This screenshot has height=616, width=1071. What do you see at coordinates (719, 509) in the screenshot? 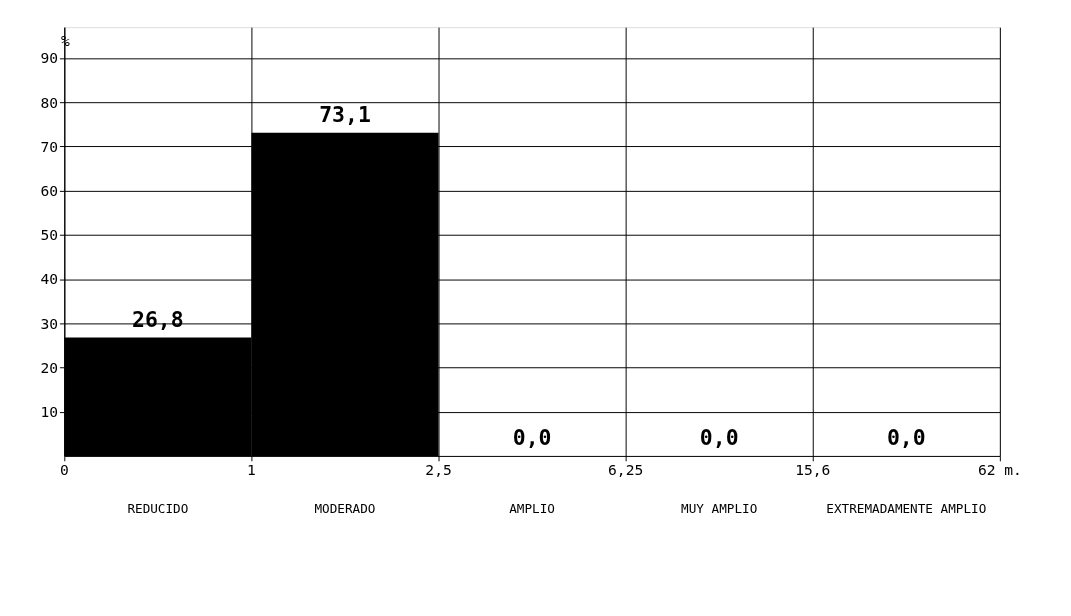
I see `x-tick-label: MUY AMPLIO` at bounding box center [719, 509].